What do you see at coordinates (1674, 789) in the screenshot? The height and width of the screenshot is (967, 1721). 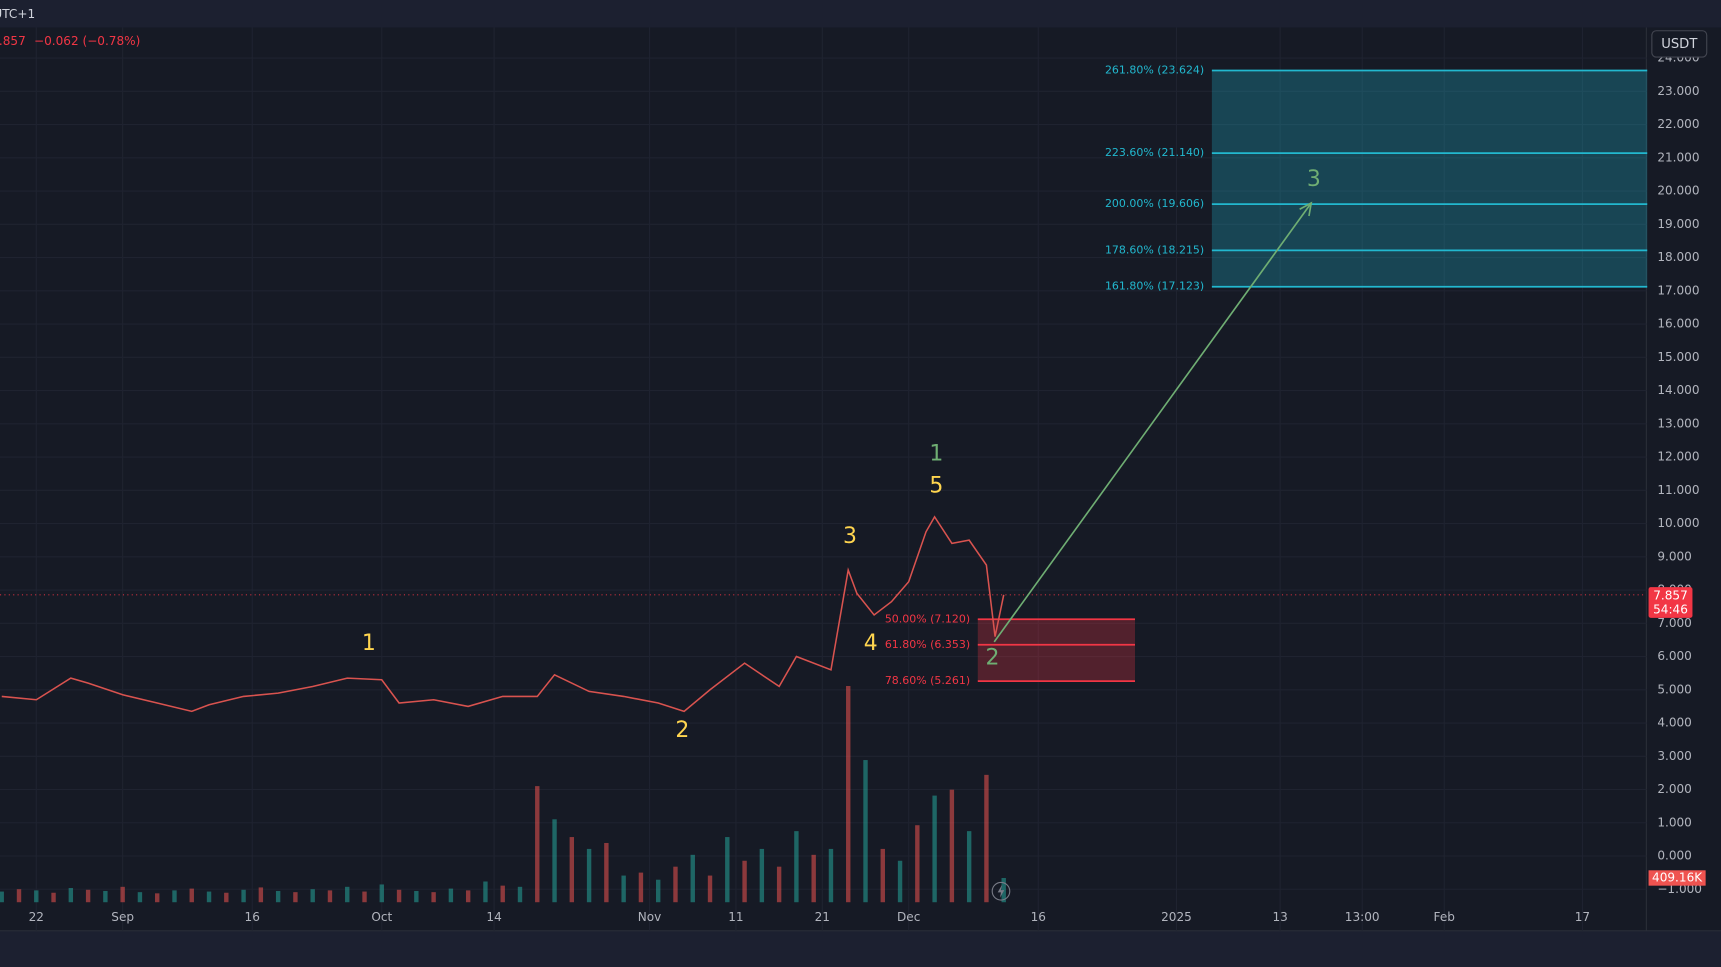 I see `y-tick-label: 2.000` at bounding box center [1674, 789].